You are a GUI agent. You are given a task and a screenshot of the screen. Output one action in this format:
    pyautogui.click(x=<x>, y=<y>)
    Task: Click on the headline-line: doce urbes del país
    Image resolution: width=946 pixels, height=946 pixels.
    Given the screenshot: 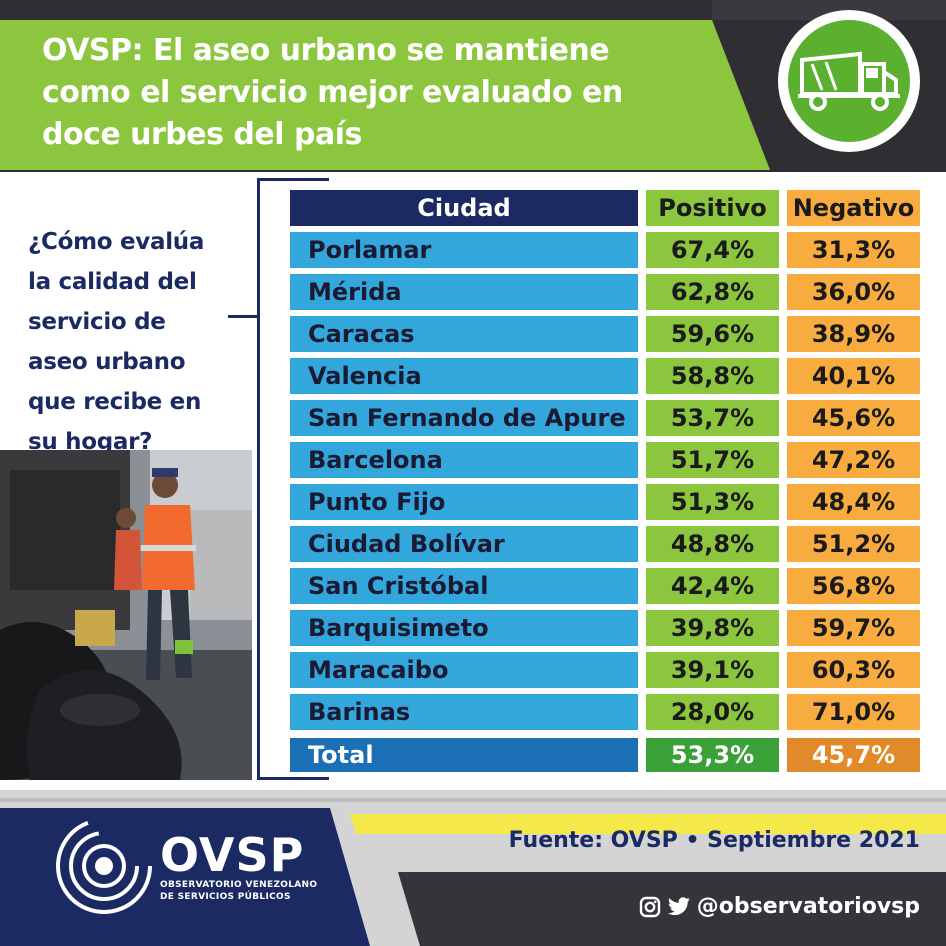 What is the action you would take?
    pyautogui.click(x=202, y=134)
    